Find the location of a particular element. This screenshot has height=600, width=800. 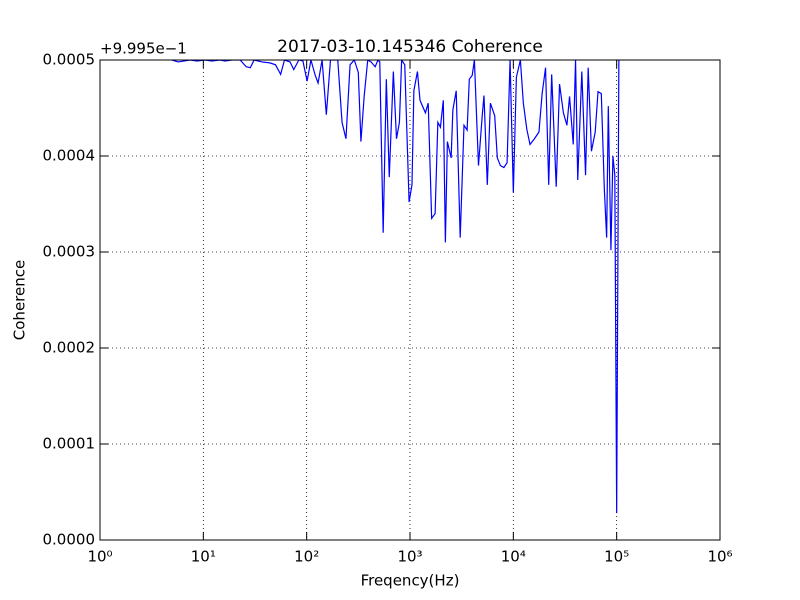

x-axis-label: Freqency(Hz) is located at coordinates (410, 581).